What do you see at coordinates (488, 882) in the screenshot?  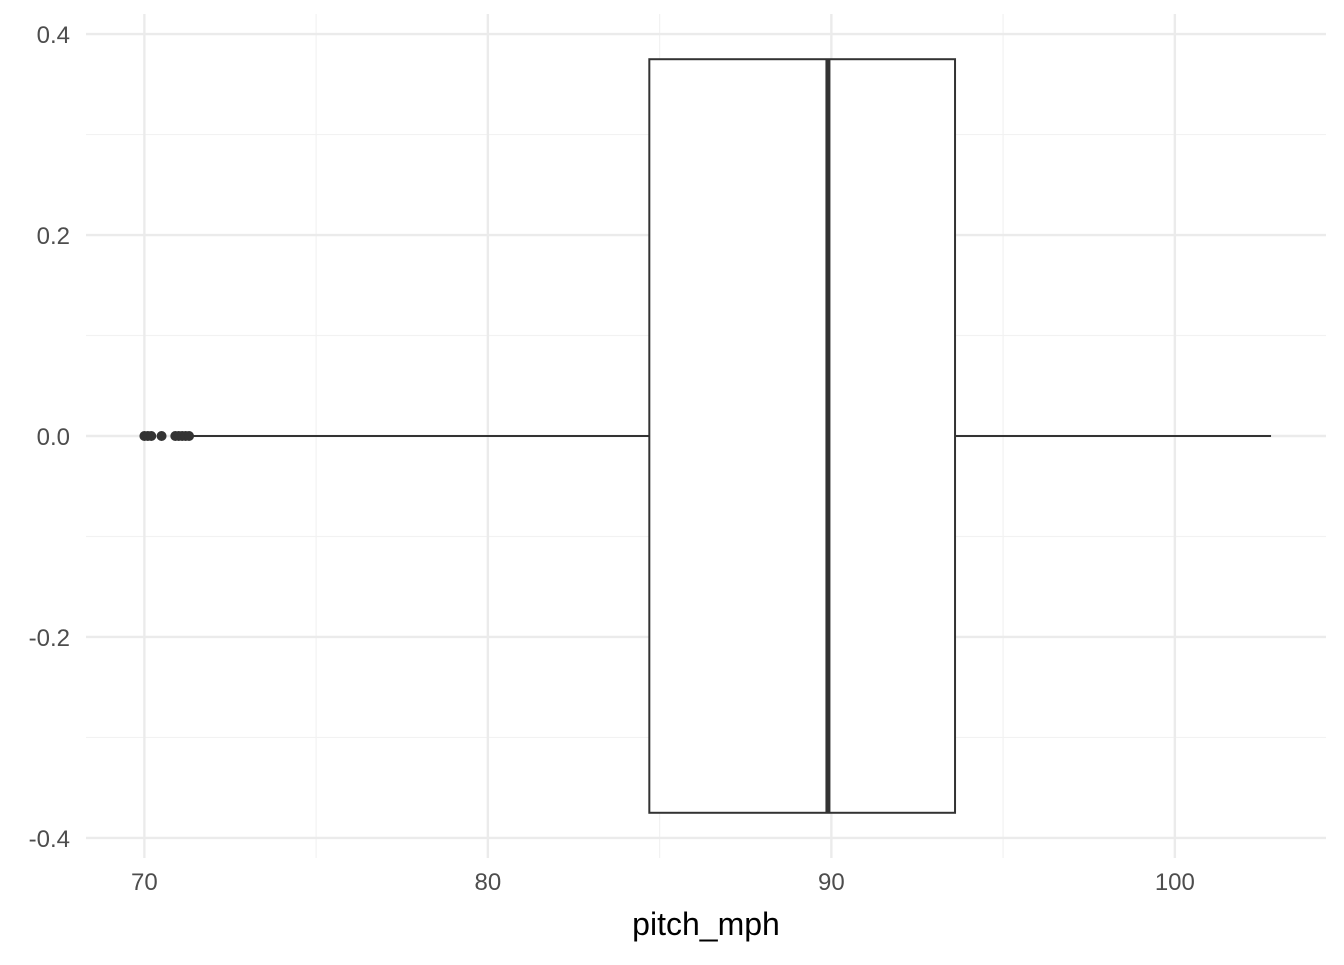 I see `x-tick-label: 80` at bounding box center [488, 882].